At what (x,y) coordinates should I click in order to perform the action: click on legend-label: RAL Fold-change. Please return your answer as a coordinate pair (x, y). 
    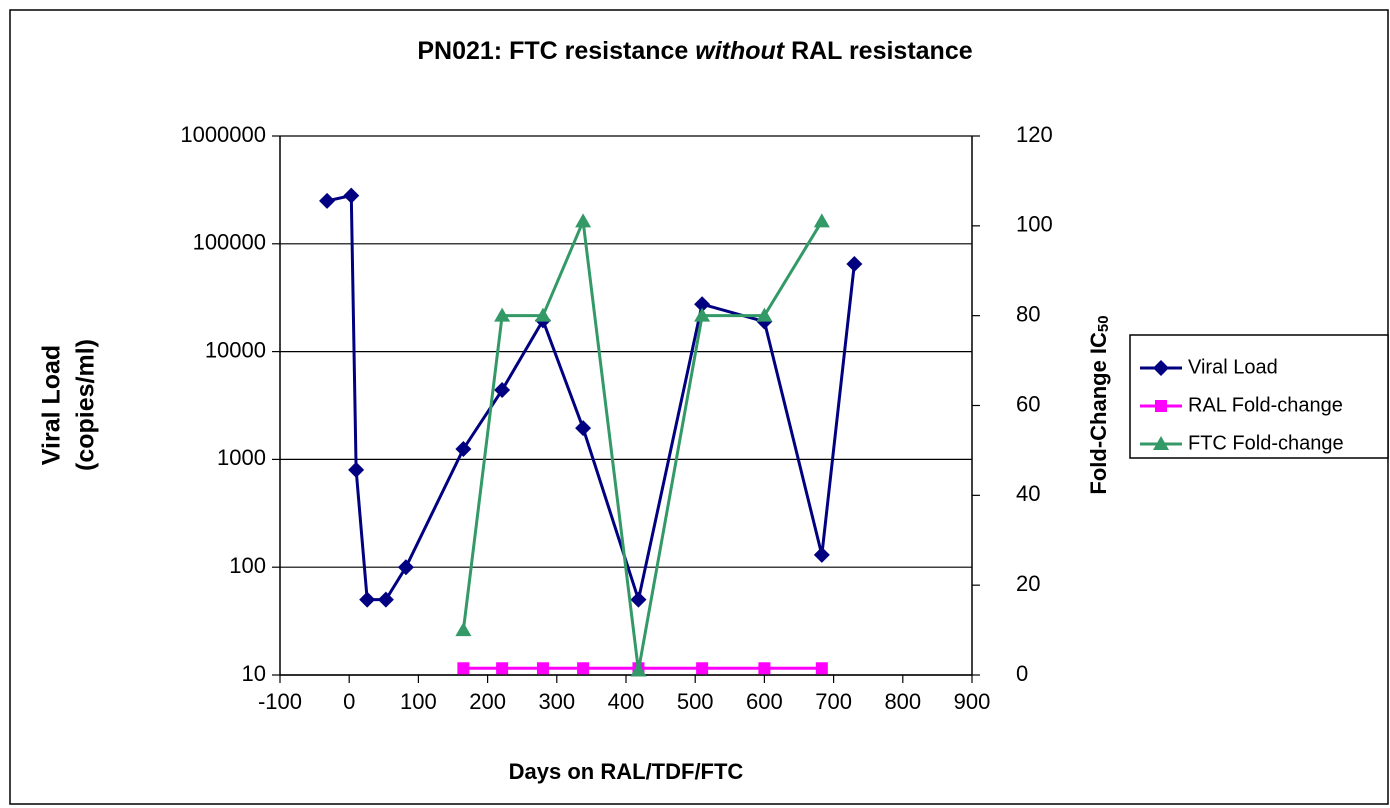
    Looking at the image, I should click on (1265, 405).